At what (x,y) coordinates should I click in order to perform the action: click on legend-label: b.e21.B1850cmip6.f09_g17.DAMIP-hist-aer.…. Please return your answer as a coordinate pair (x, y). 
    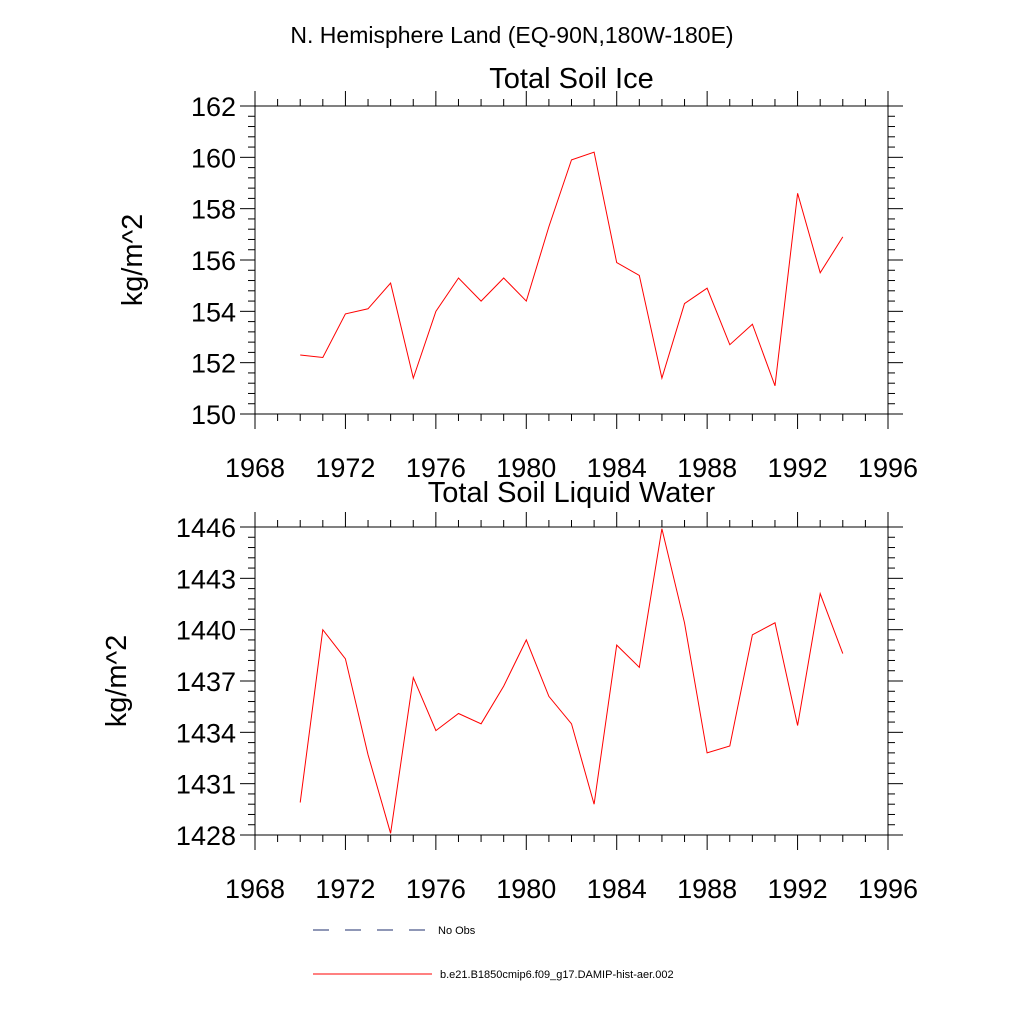
    Looking at the image, I should click on (557, 975).